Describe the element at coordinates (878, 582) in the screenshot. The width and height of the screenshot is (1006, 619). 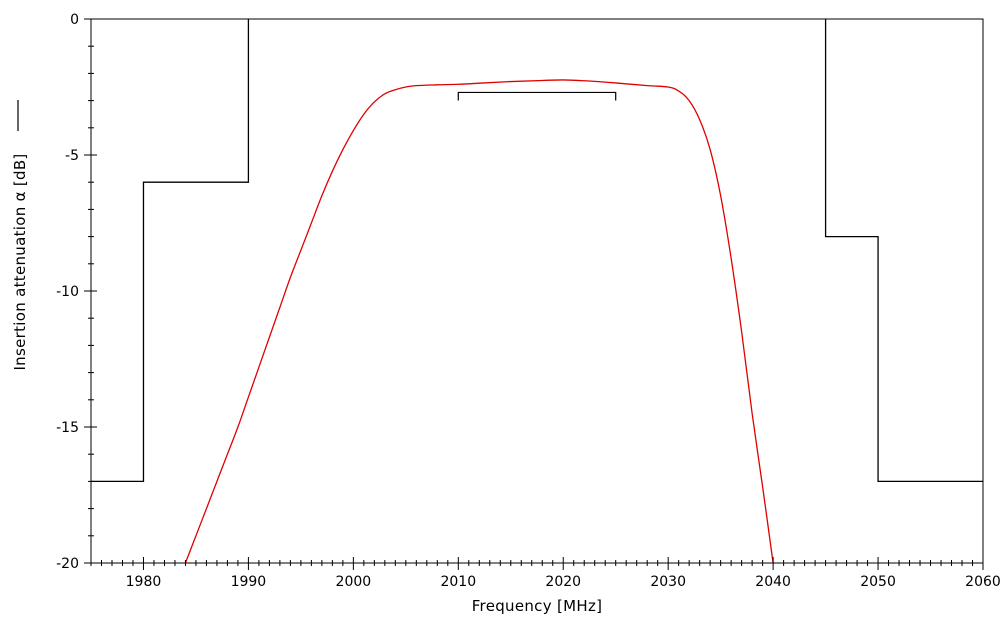
I see `x-tick-label: 2050` at that location.